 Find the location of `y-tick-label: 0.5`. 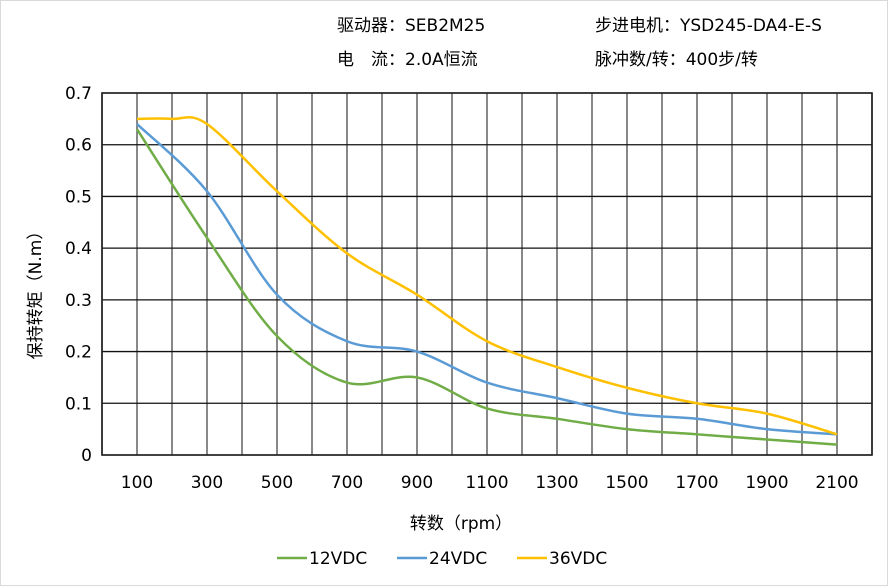

y-tick-label: 0.5 is located at coordinates (78, 197).